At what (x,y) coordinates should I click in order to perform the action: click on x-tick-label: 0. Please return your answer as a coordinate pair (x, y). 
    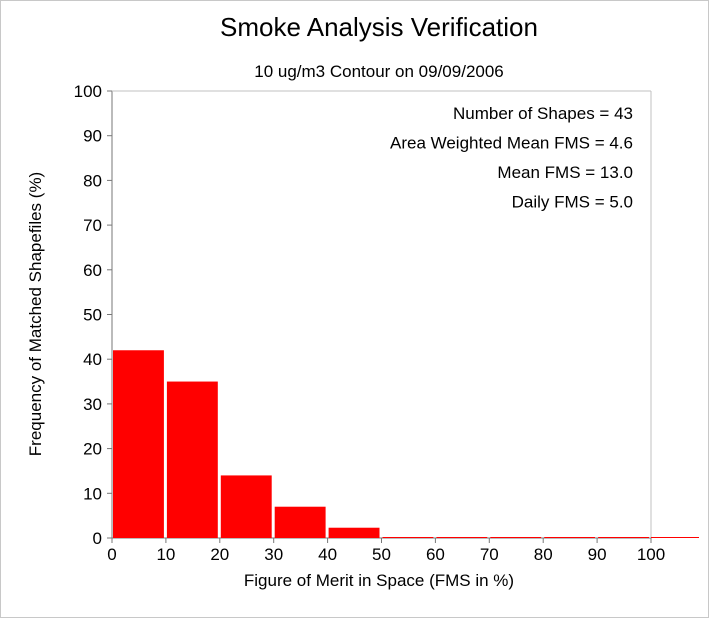
    Looking at the image, I should click on (111, 554).